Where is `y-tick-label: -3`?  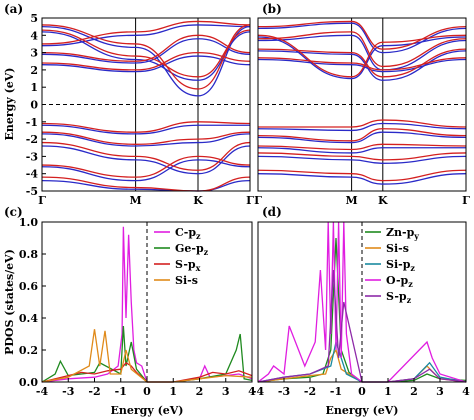 y-tick-label: -3 is located at coordinates (32, 156).